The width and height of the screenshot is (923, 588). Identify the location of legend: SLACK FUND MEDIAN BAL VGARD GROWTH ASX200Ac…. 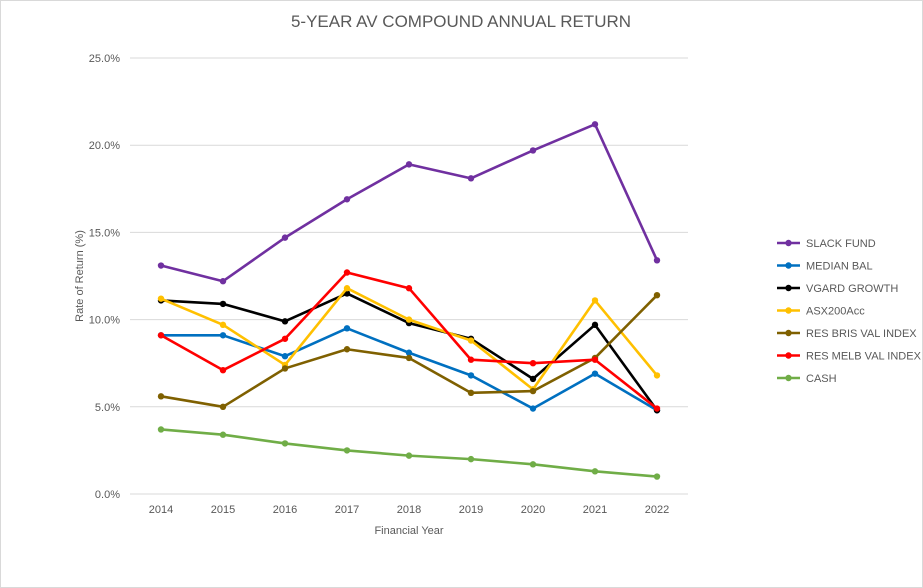
(849, 311).